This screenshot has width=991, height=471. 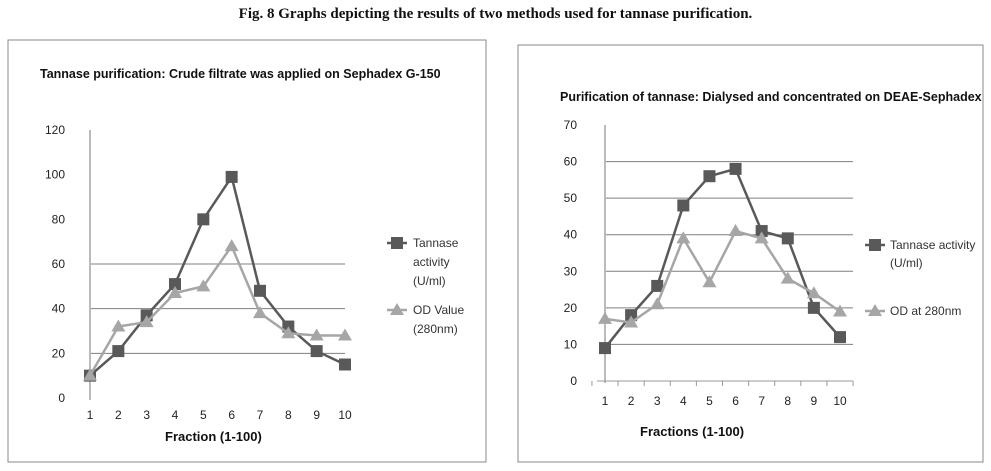 What do you see at coordinates (571, 125) in the screenshot?
I see `y-tick-label: 70` at bounding box center [571, 125].